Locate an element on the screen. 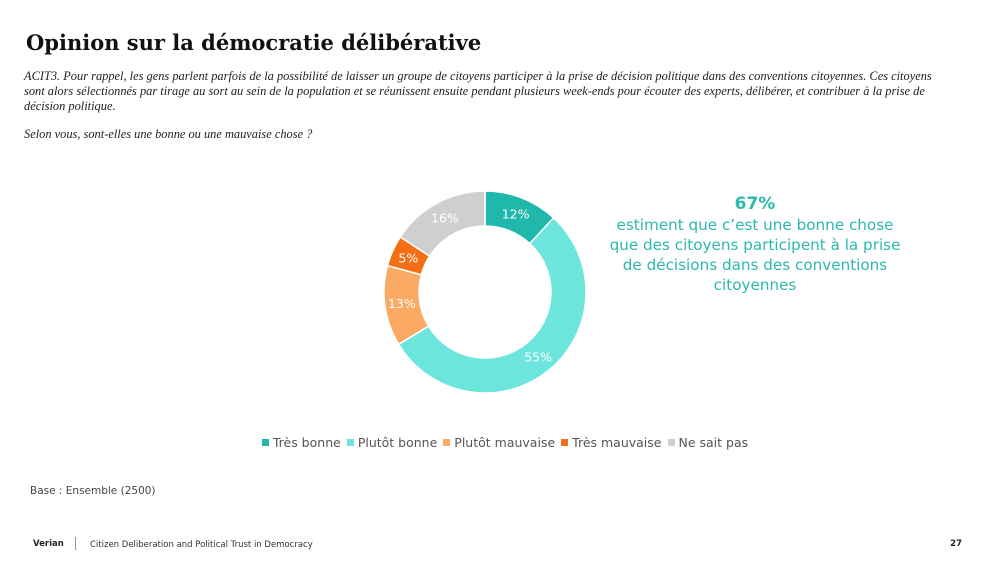 The image size is (1000, 562). slice-ne-sait-pas is located at coordinates (442, 224).